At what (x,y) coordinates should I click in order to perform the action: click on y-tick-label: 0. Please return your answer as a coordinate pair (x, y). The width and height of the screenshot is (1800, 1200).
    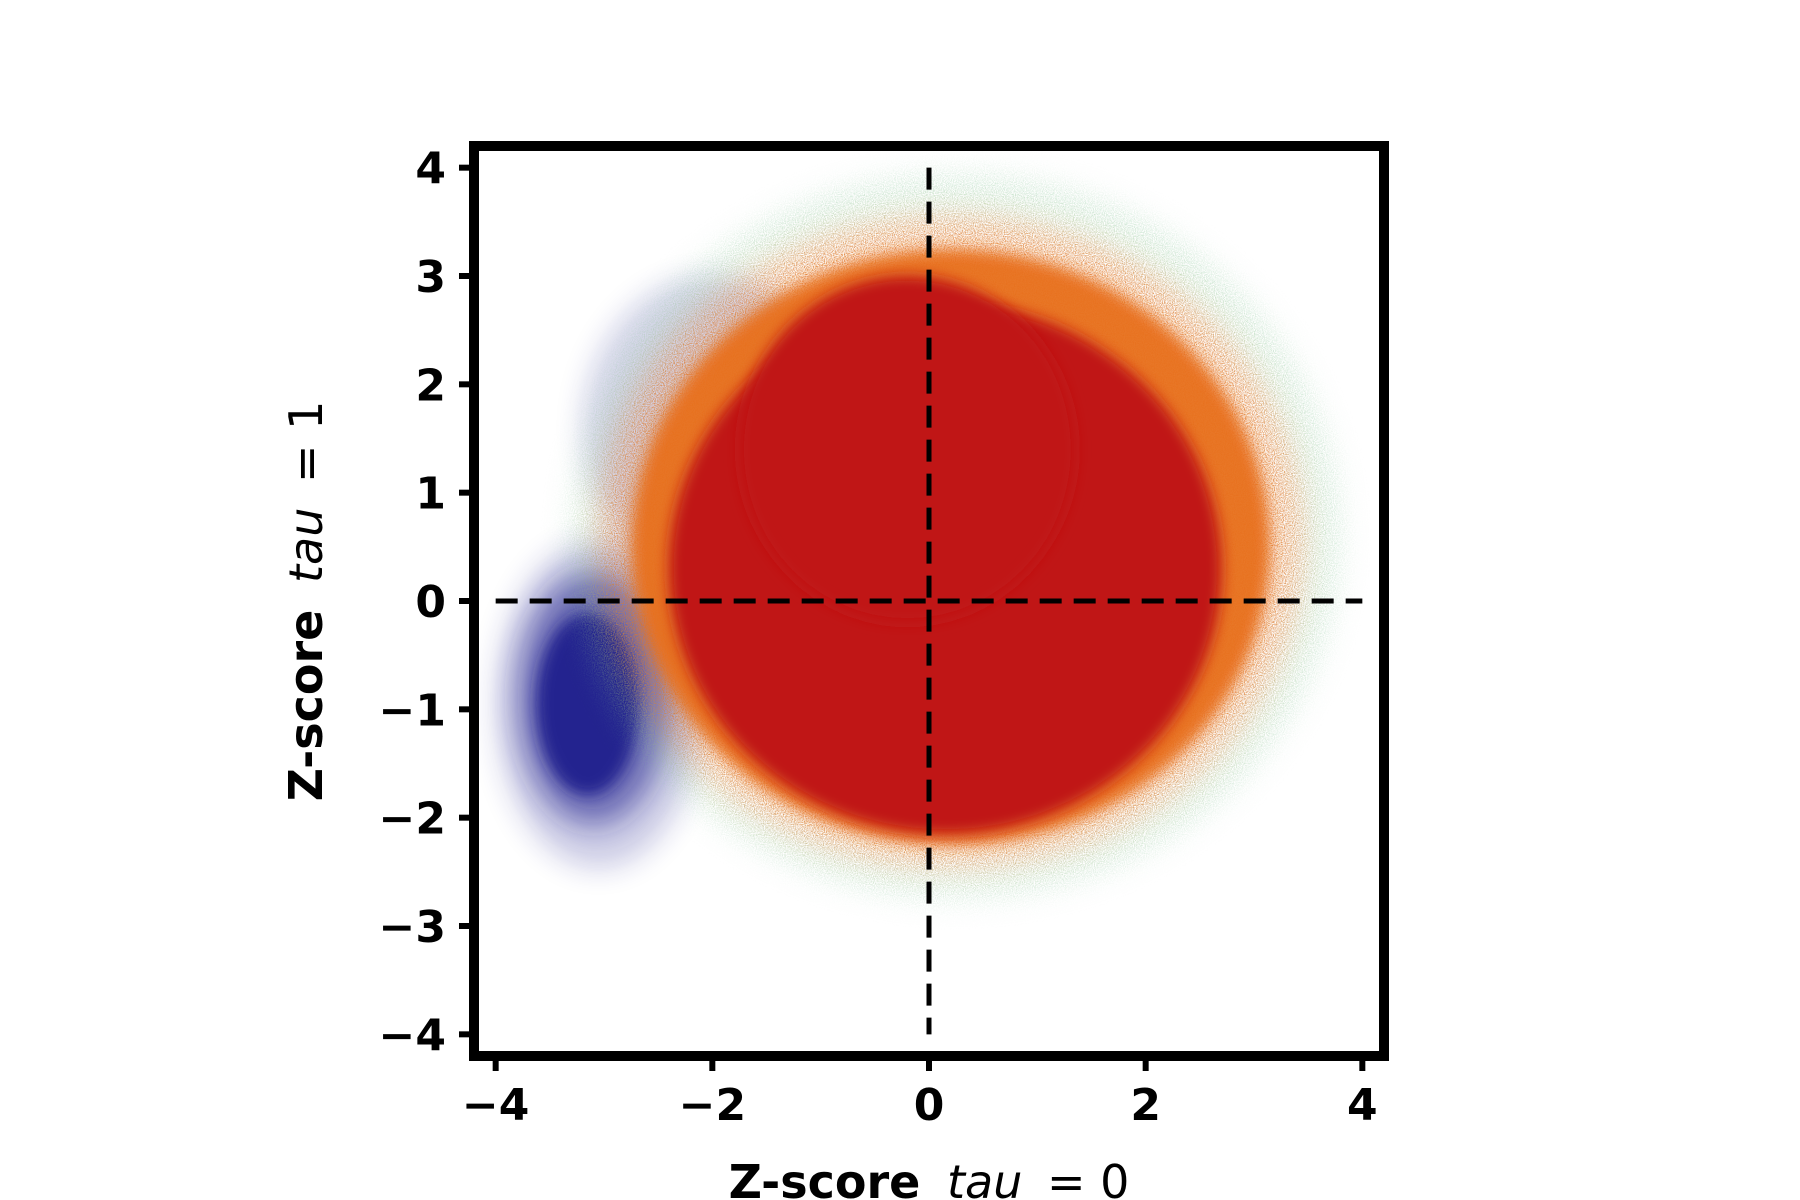
    Looking at the image, I should click on (430, 602).